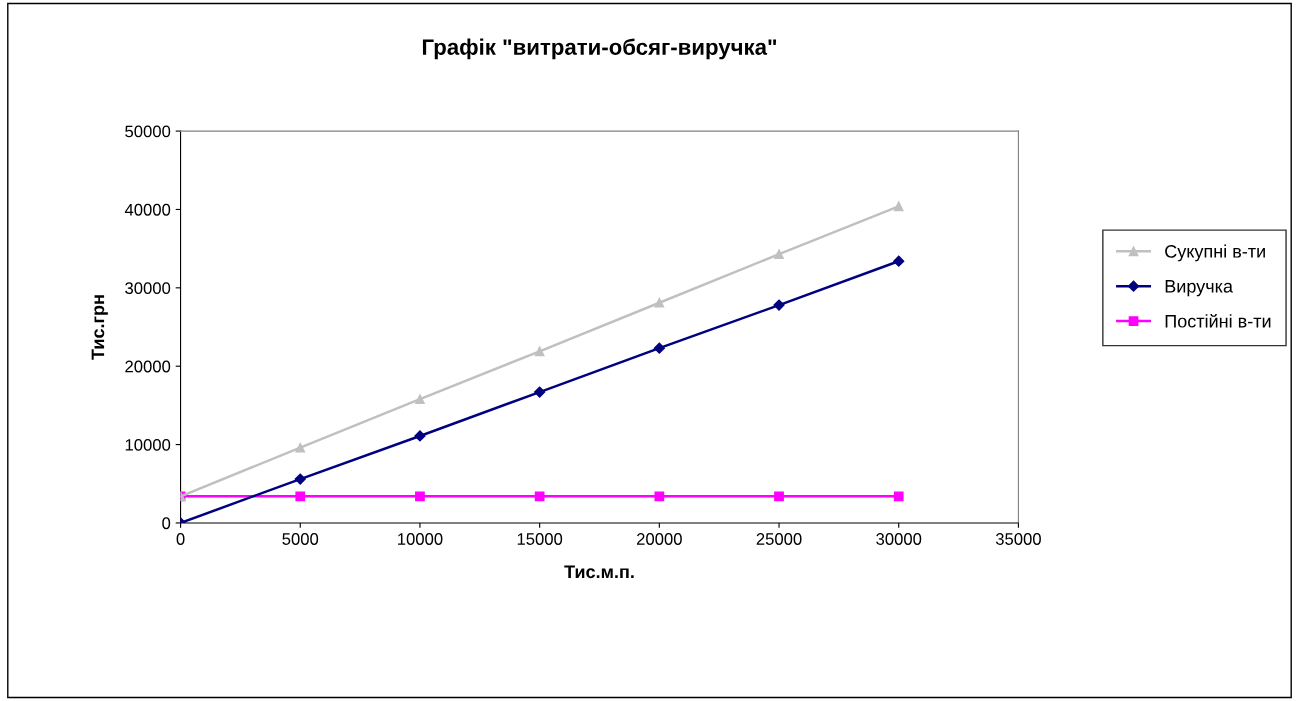  I want to click on legend-label: Виручка, so click(1199, 288).